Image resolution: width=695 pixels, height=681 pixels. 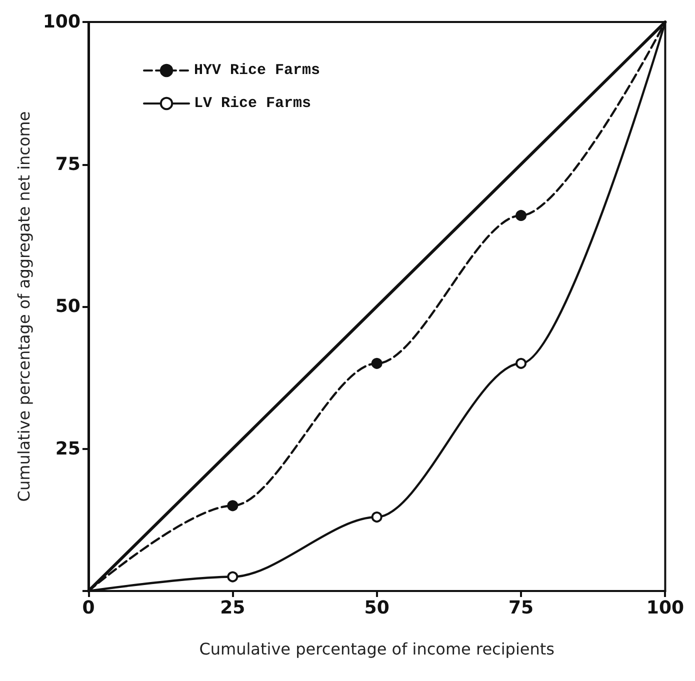 I want to click on x-tick-label: 25, so click(x=233, y=608).